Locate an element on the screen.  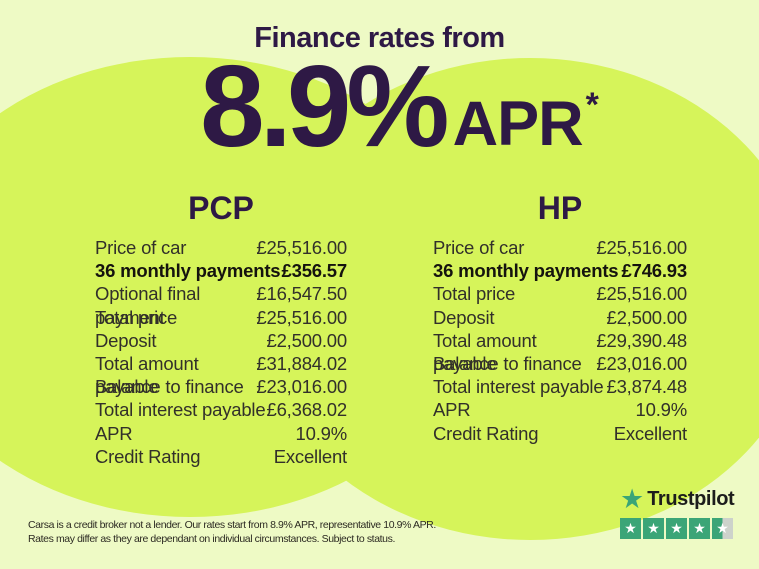
table-row: 36 monthly payments £746.93 is located at coordinates (560, 270).